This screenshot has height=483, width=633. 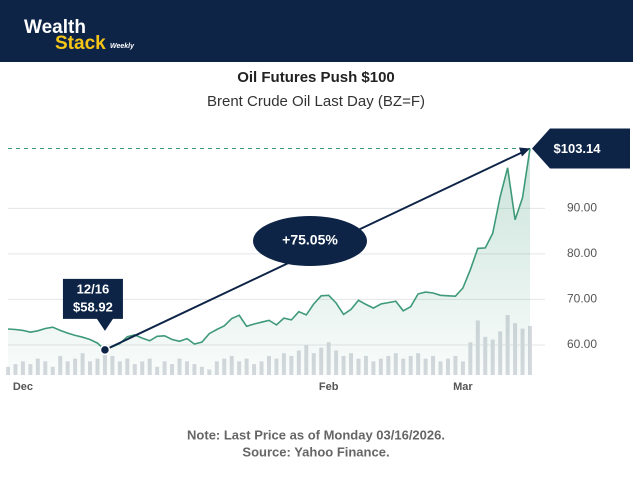 I want to click on source: Source: Yahoo Finance., so click(x=315, y=451).